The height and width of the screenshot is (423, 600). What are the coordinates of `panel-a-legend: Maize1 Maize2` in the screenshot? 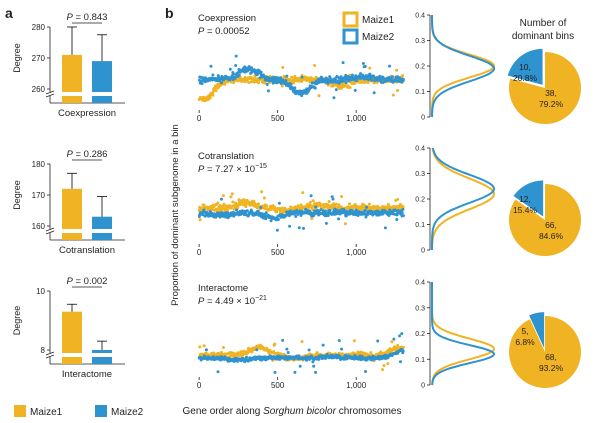 It's located at (79, 411).